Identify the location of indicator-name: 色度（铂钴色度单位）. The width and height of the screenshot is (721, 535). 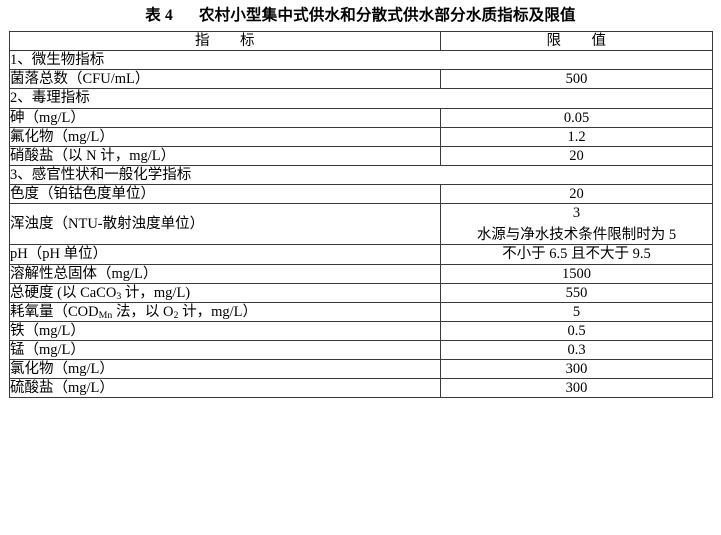
(225, 194).